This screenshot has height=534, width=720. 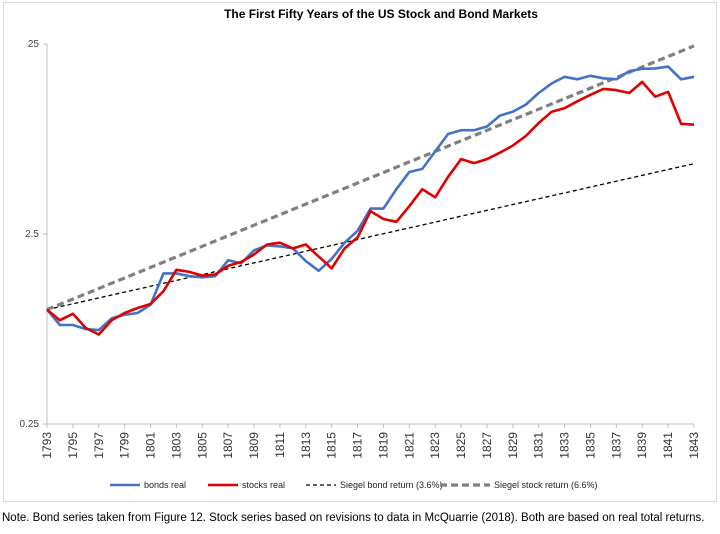 I want to click on y-tick-label: 0.25, so click(x=30, y=424).